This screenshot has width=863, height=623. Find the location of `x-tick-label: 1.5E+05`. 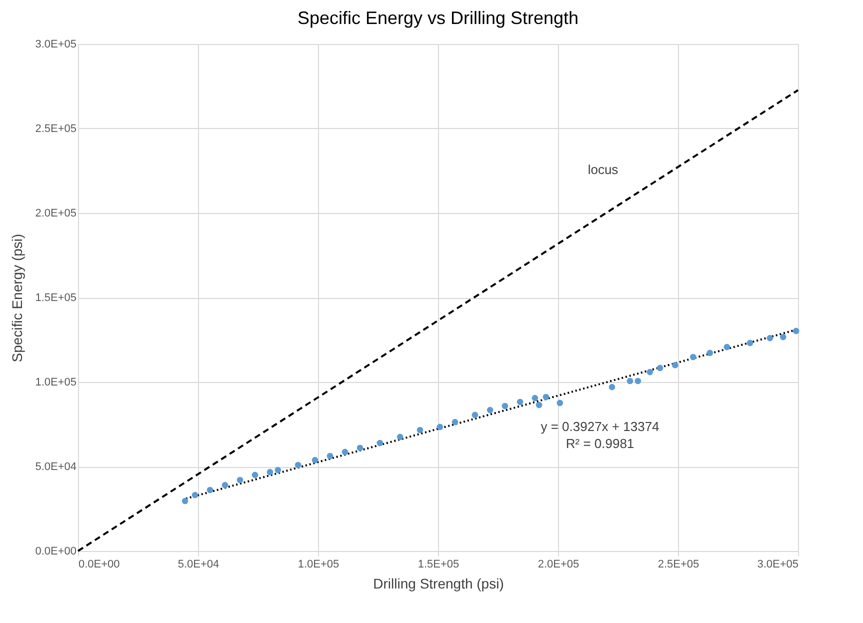

x-tick-label: 1.5E+05 is located at coordinates (439, 564).